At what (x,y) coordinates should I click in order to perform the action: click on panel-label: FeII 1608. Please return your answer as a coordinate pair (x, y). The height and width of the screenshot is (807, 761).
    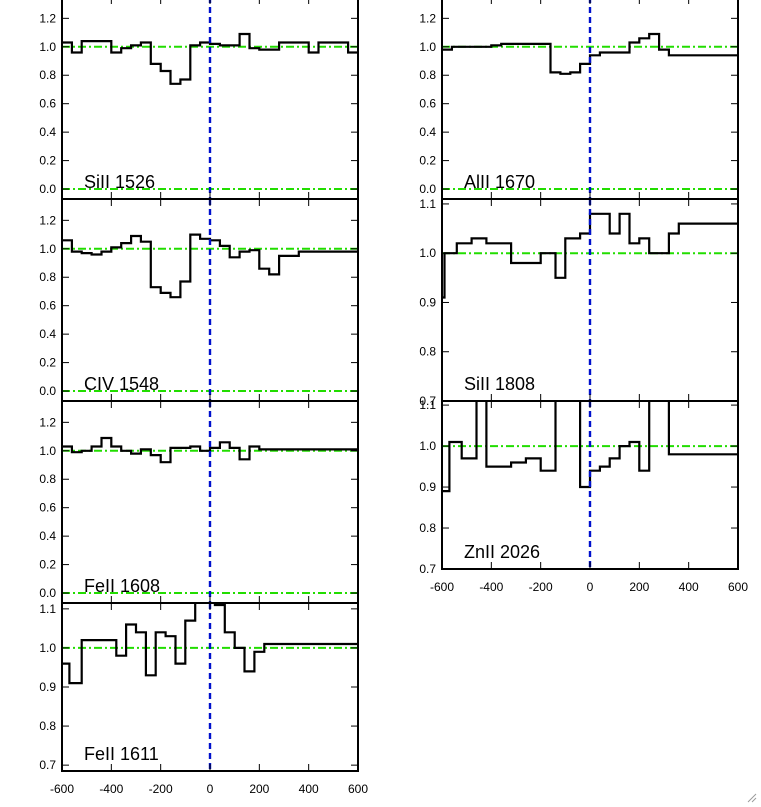
    Looking at the image, I should click on (122, 586).